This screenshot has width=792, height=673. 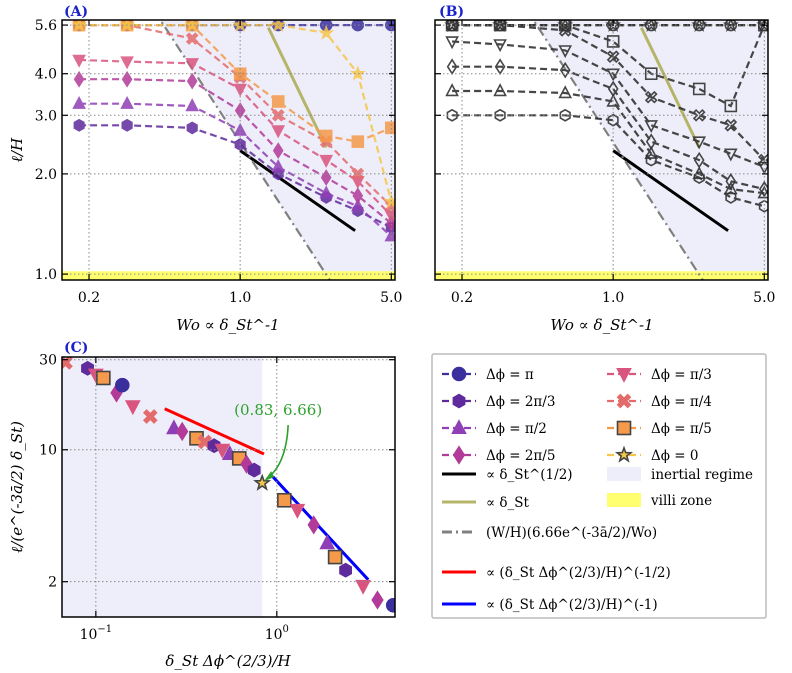 What do you see at coordinates (601, 275) in the screenshot?
I see `villi-zone` at bounding box center [601, 275].